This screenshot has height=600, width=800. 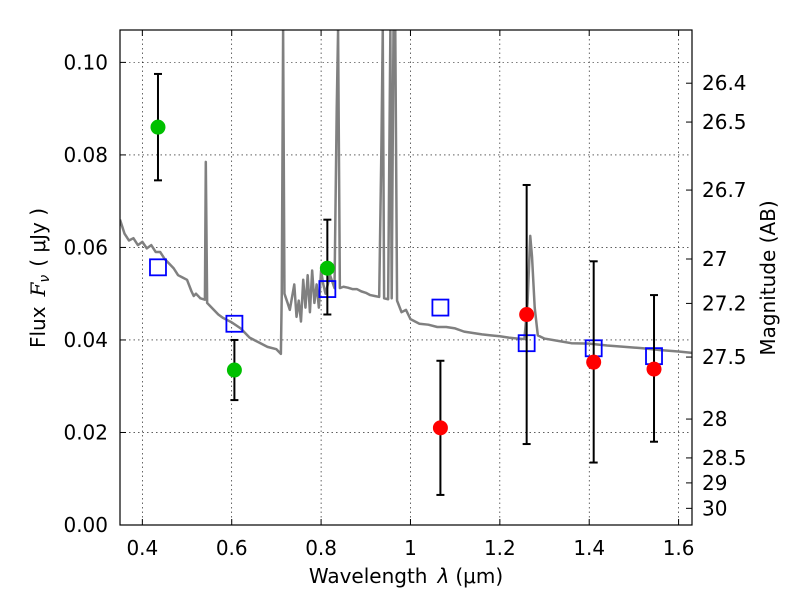 What do you see at coordinates (768, 277) in the screenshot?
I see `y2-axis-label: Magnitude (AB)` at bounding box center [768, 277].